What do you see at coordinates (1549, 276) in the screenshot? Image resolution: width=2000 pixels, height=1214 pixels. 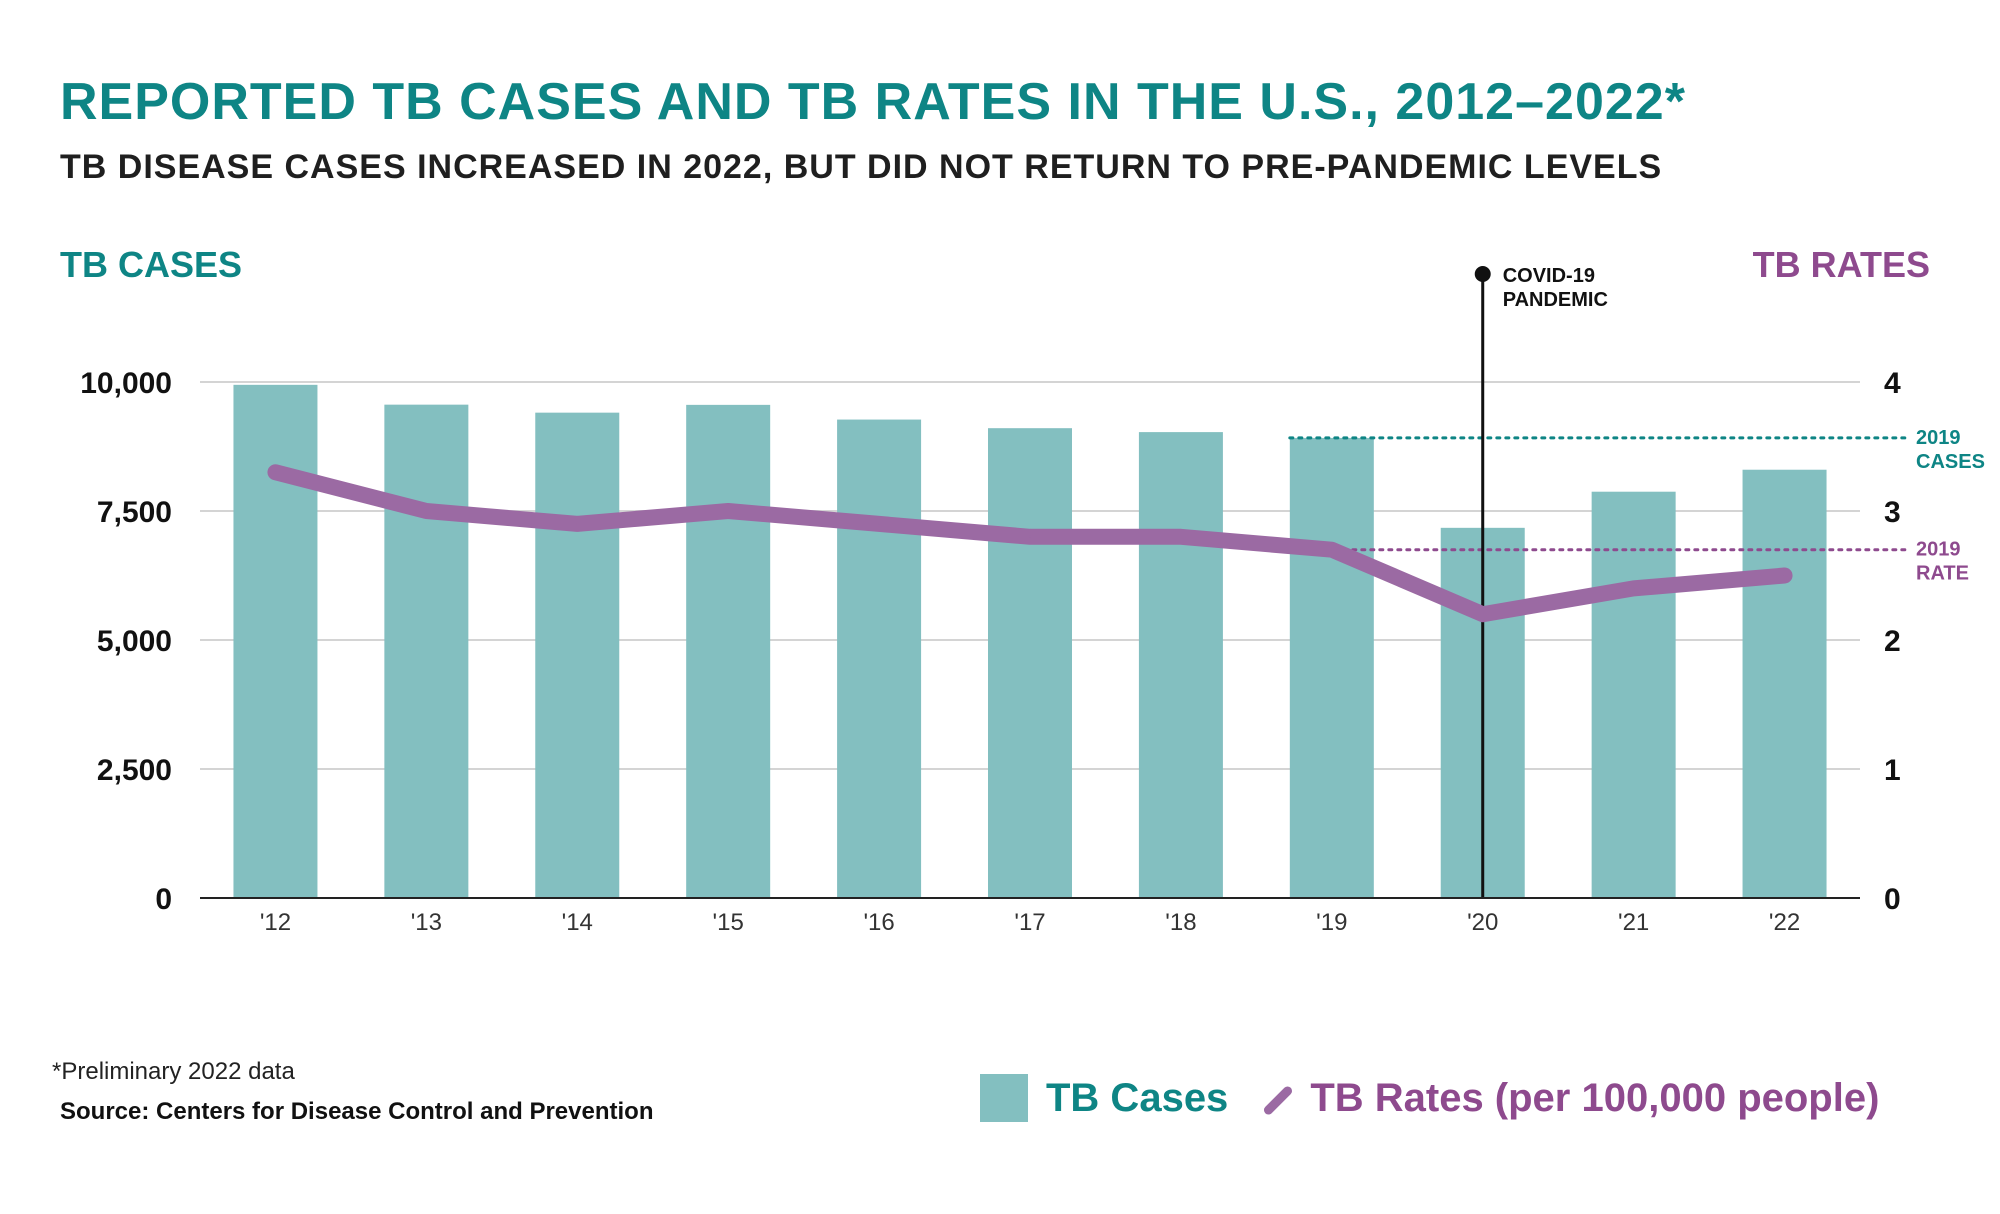 I see `event-marker-label: COVID-19` at bounding box center [1549, 276].